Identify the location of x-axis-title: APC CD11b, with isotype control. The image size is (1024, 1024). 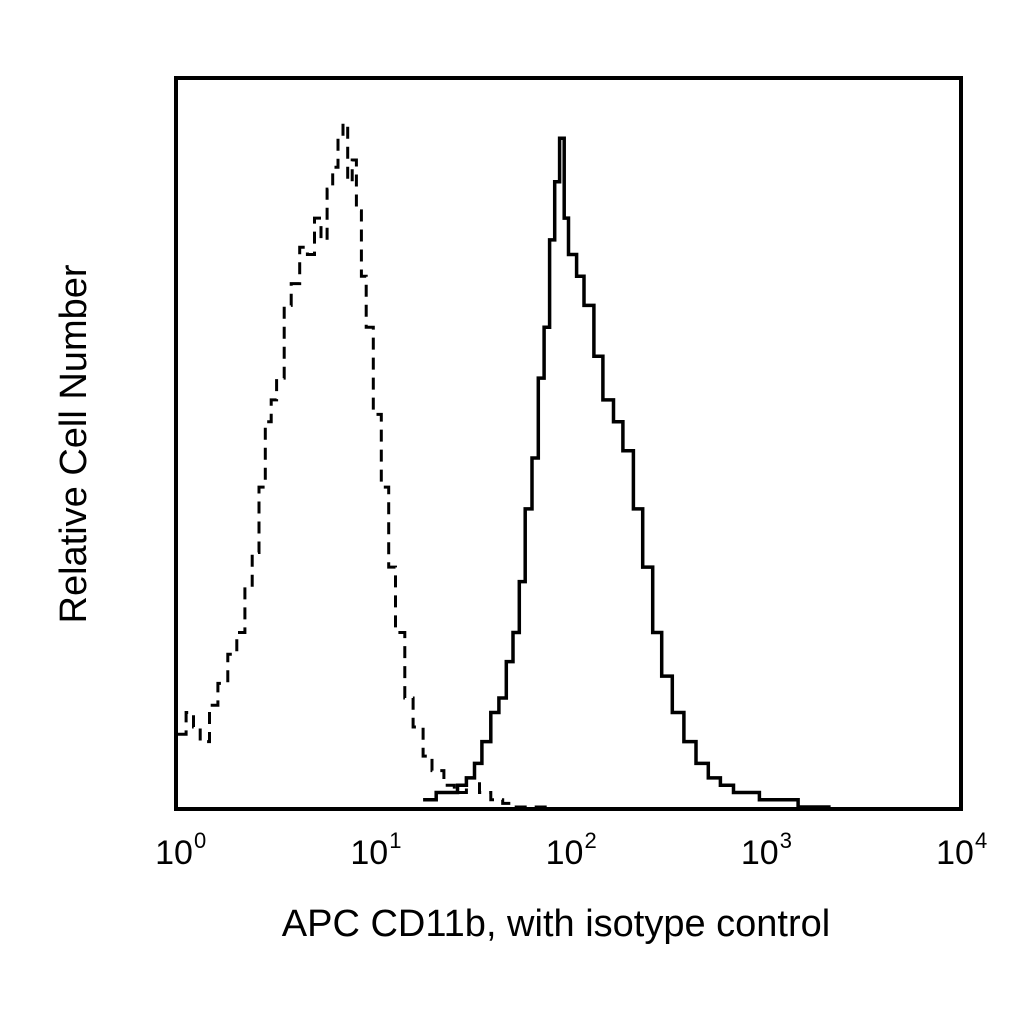
(556, 924).